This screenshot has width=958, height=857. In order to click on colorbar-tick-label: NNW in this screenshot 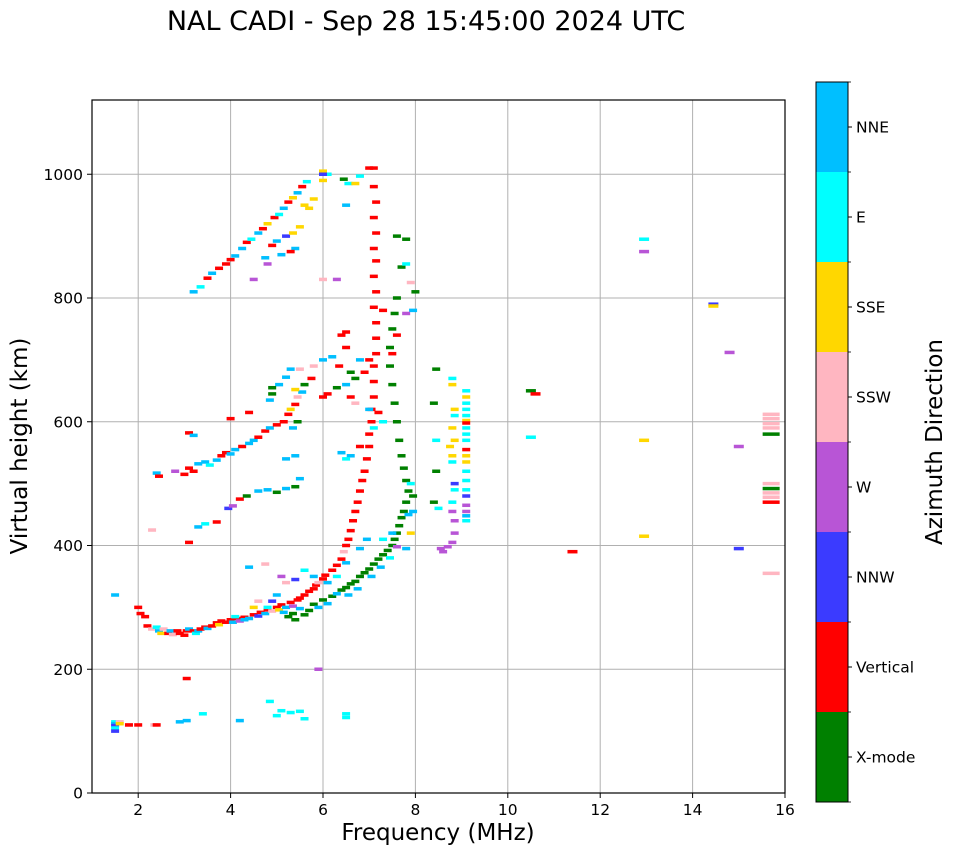, I will do `click(875, 578)`.